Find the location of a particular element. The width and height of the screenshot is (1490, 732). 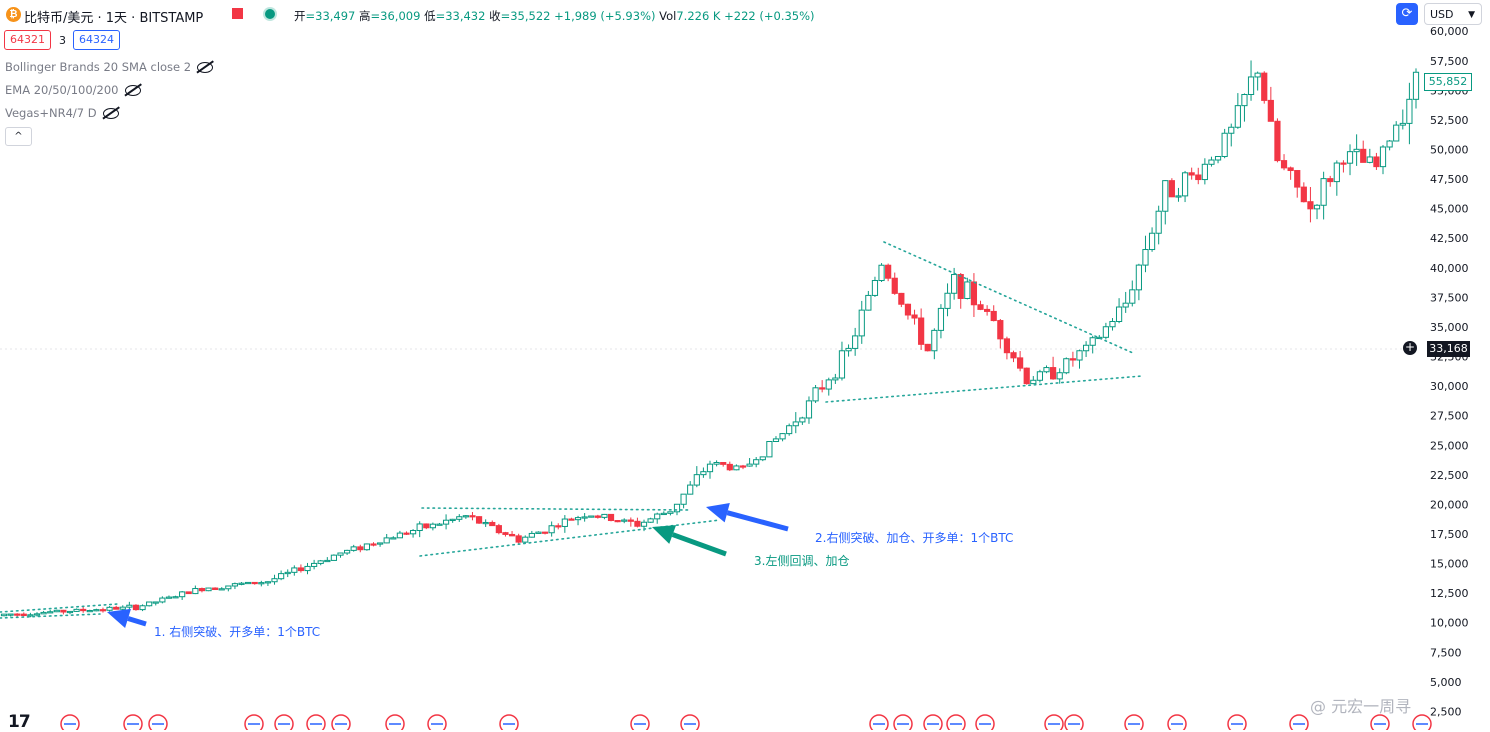

y-tick-label: 50,000 is located at coordinates (1449, 150).